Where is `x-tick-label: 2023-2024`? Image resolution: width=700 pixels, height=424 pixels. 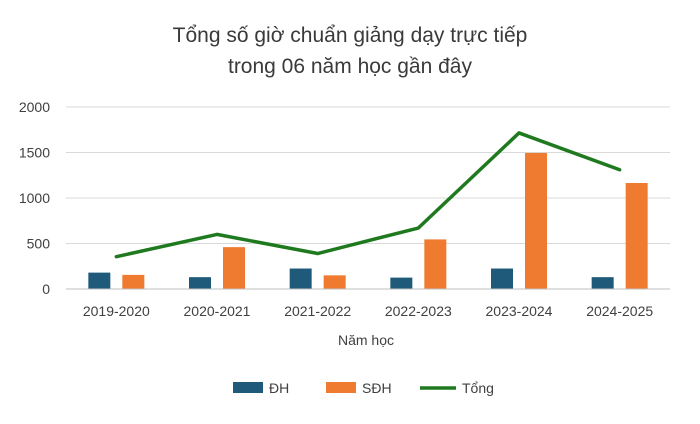
x-tick-label: 2023-2024 is located at coordinates (519, 311).